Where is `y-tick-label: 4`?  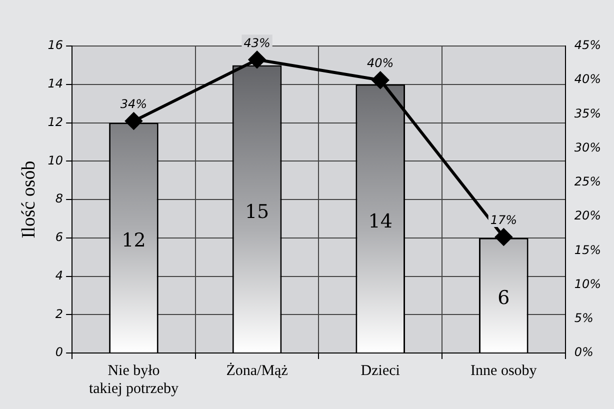 y-tick-label: 4 is located at coordinates (59, 275).